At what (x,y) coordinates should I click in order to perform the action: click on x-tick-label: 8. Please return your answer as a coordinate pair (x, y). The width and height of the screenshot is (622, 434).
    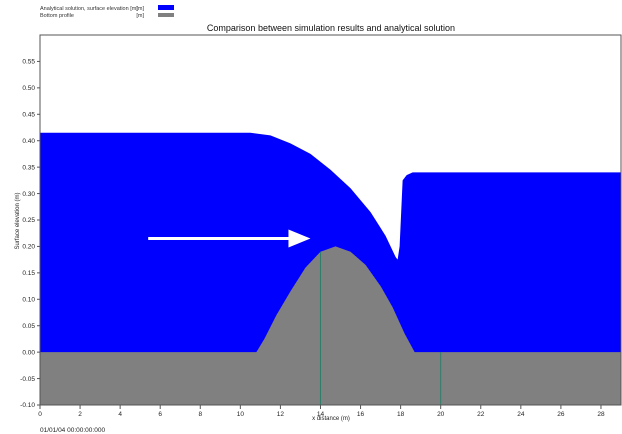
    Looking at the image, I should click on (200, 414).